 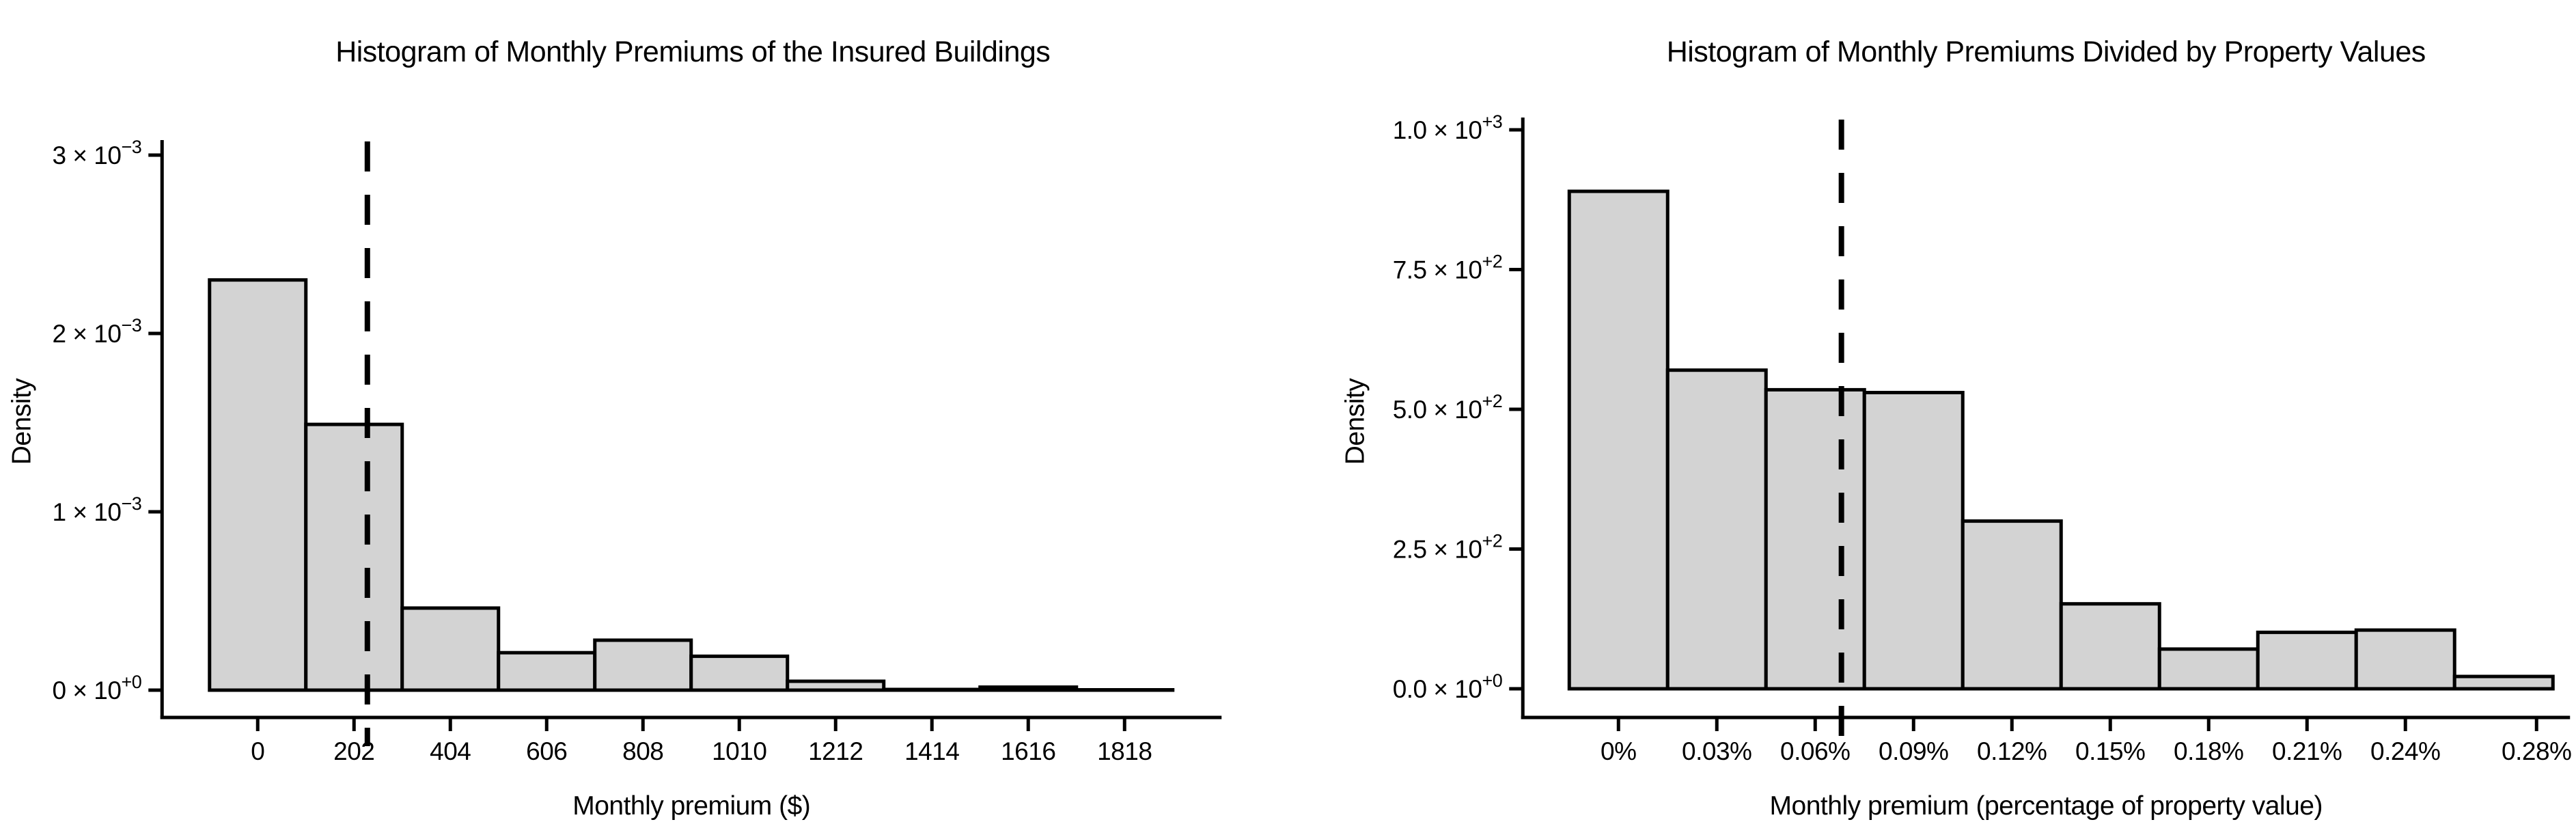 What do you see at coordinates (1815, 751) in the screenshot?
I see `x-tick-label: 0.06%` at bounding box center [1815, 751].